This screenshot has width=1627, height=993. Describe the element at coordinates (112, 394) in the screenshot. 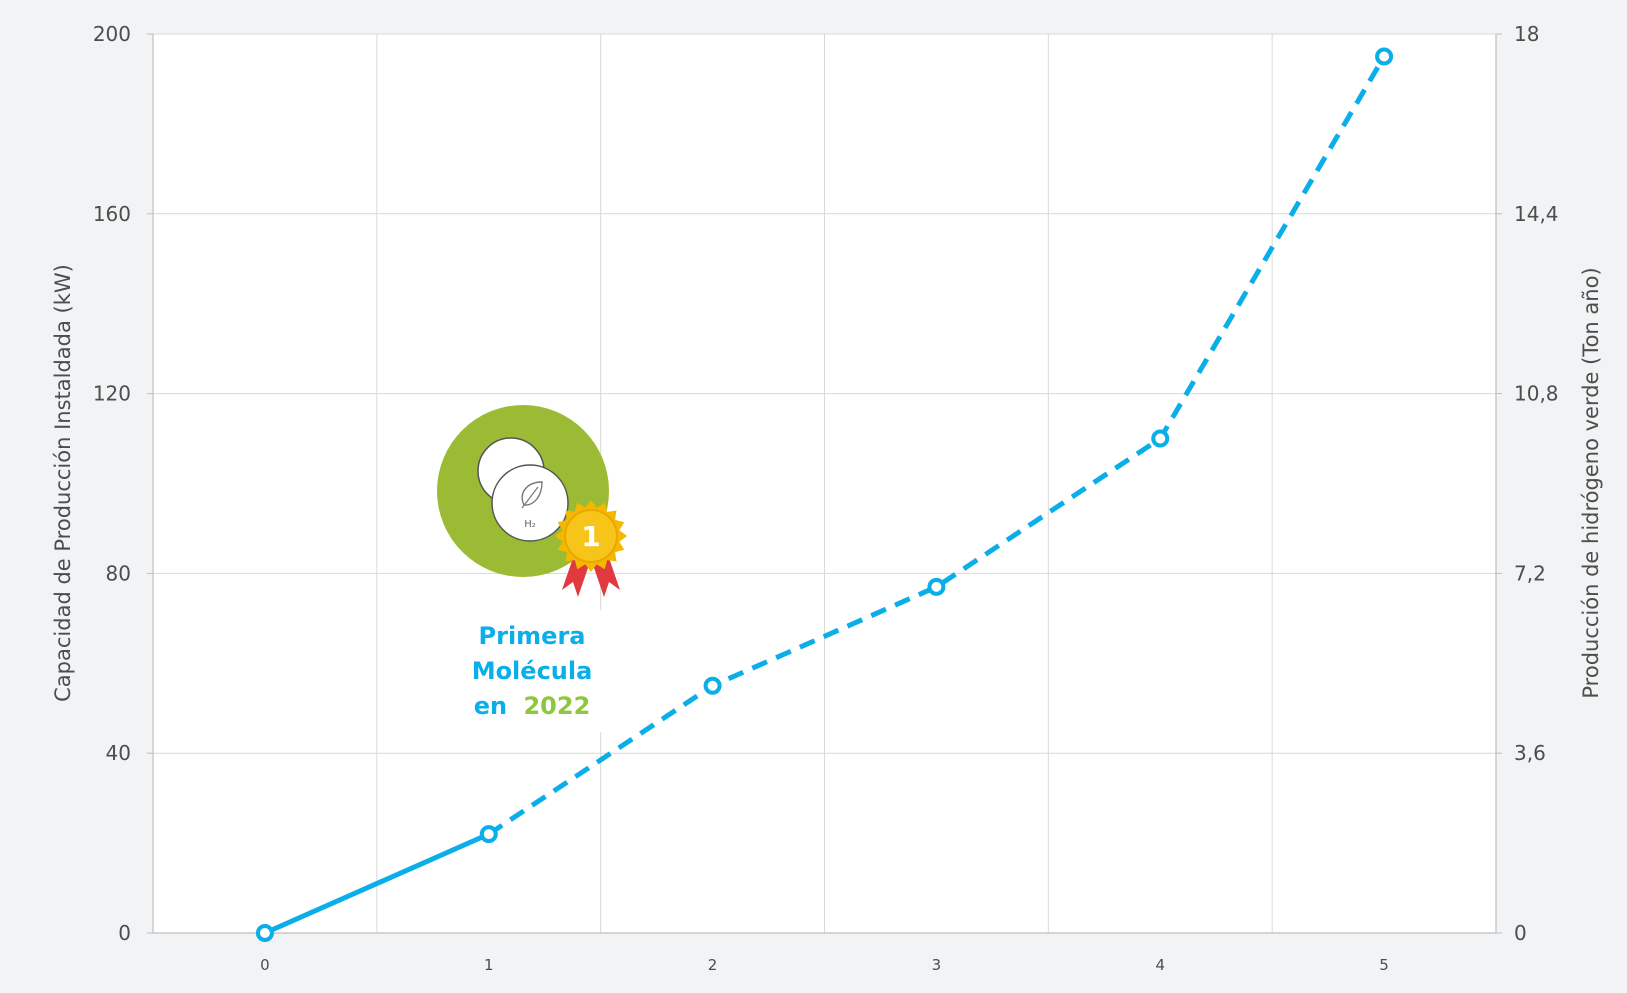

I see `y-tick-label: 120` at that location.